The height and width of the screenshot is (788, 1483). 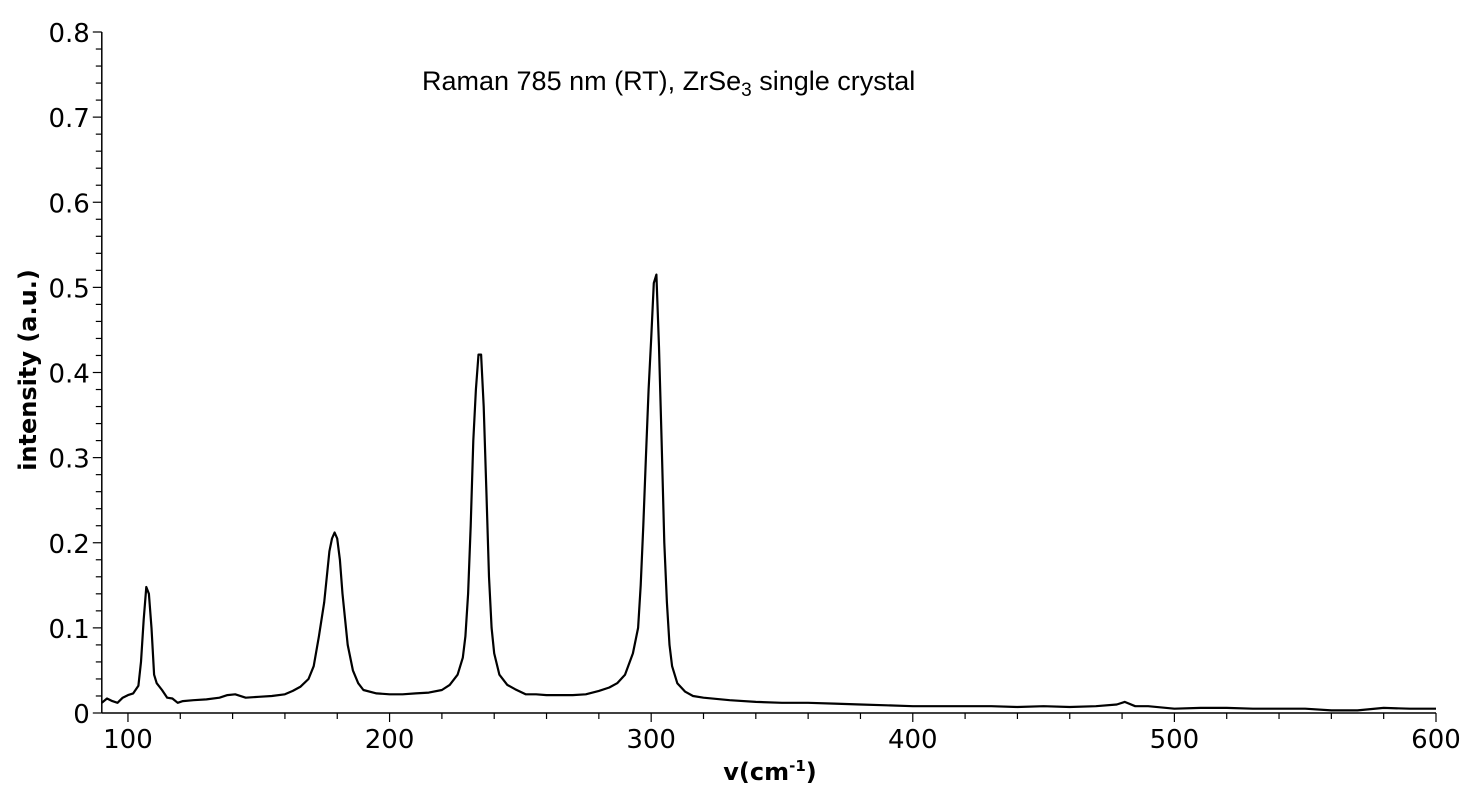 I want to click on y-tick-label: 0.7, so click(x=68, y=119).